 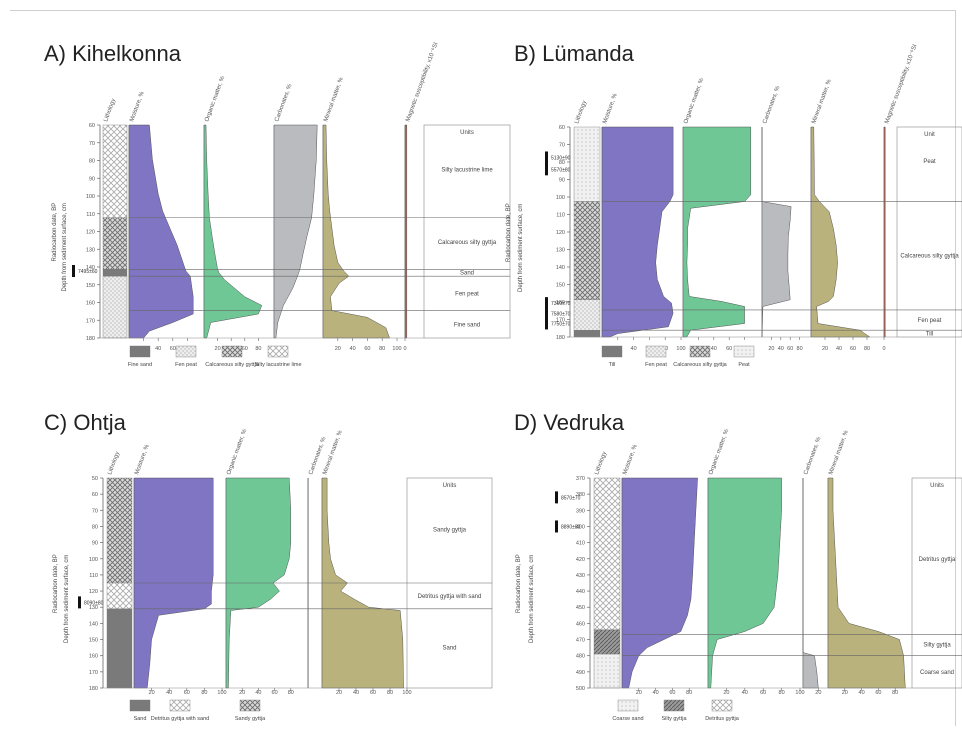 What do you see at coordinates (93, 560) in the screenshot?
I see `depth-tick-label: 100` at bounding box center [93, 560].